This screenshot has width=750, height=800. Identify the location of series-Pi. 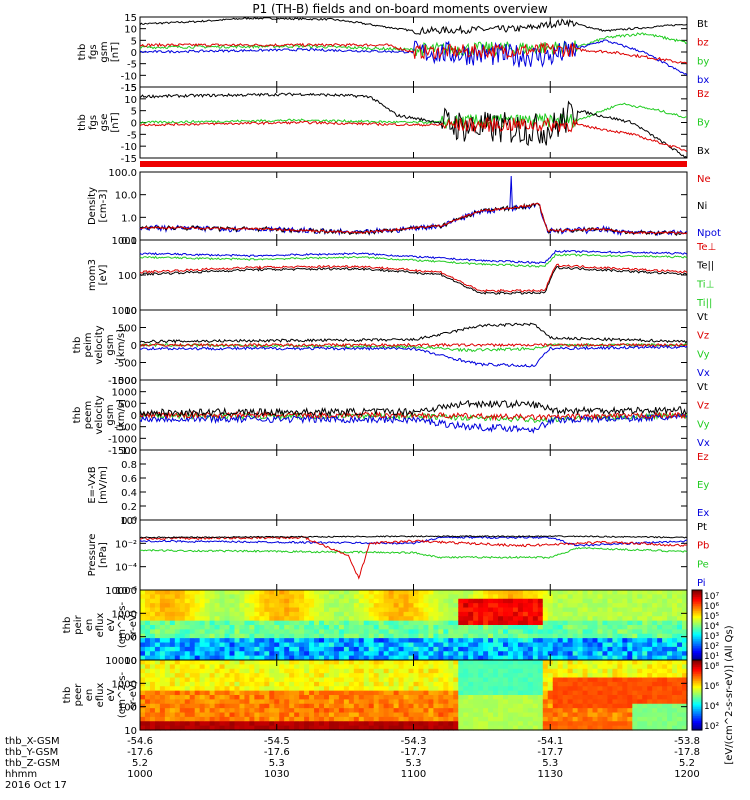
(413, 541).